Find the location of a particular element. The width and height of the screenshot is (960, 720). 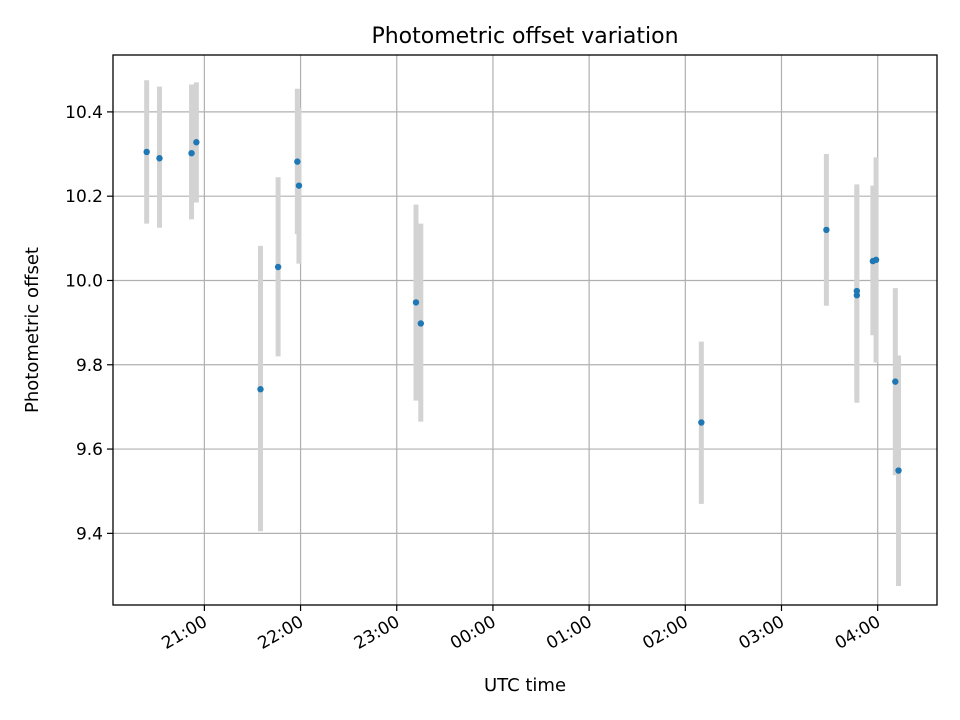

x-tick-label: 01:00 is located at coordinates (569, 633).